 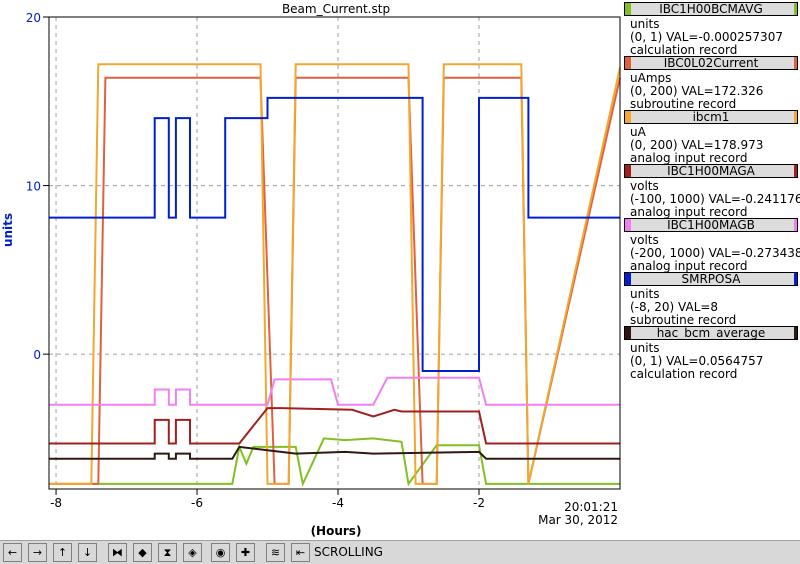 I want to click on legend-name-text: IBC1H00MAGB, so click(x=711, y=225).